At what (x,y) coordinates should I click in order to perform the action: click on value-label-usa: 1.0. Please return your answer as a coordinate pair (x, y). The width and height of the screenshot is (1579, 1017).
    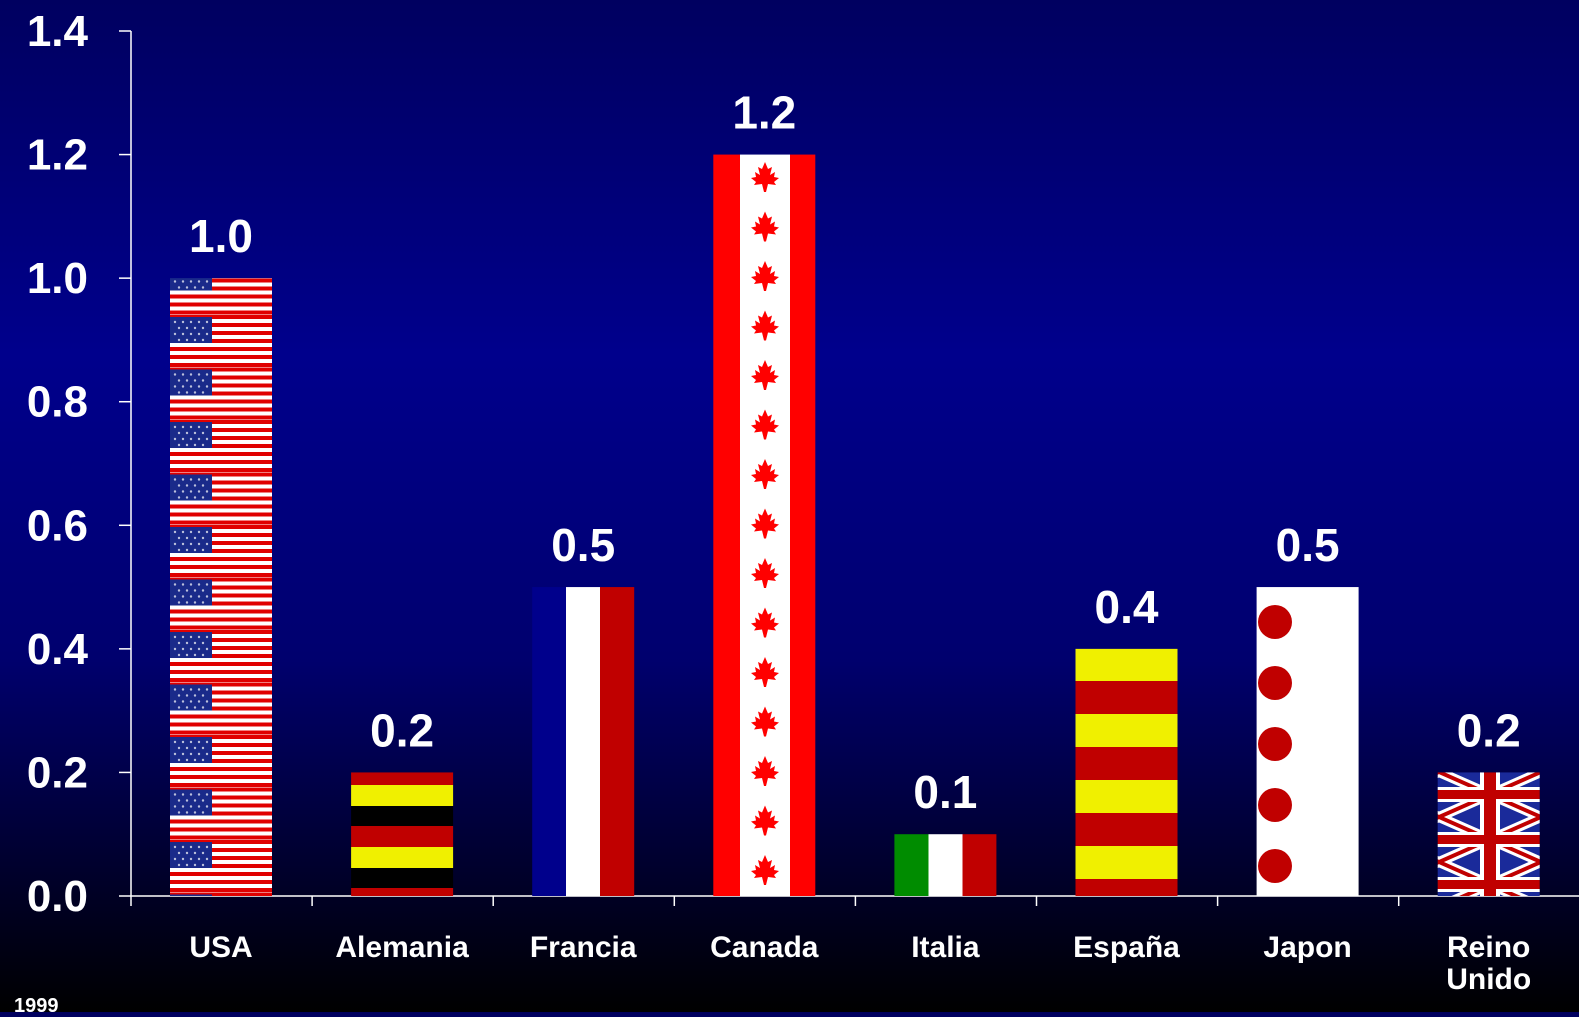
    Looking at the image, I should click on (221, 236).